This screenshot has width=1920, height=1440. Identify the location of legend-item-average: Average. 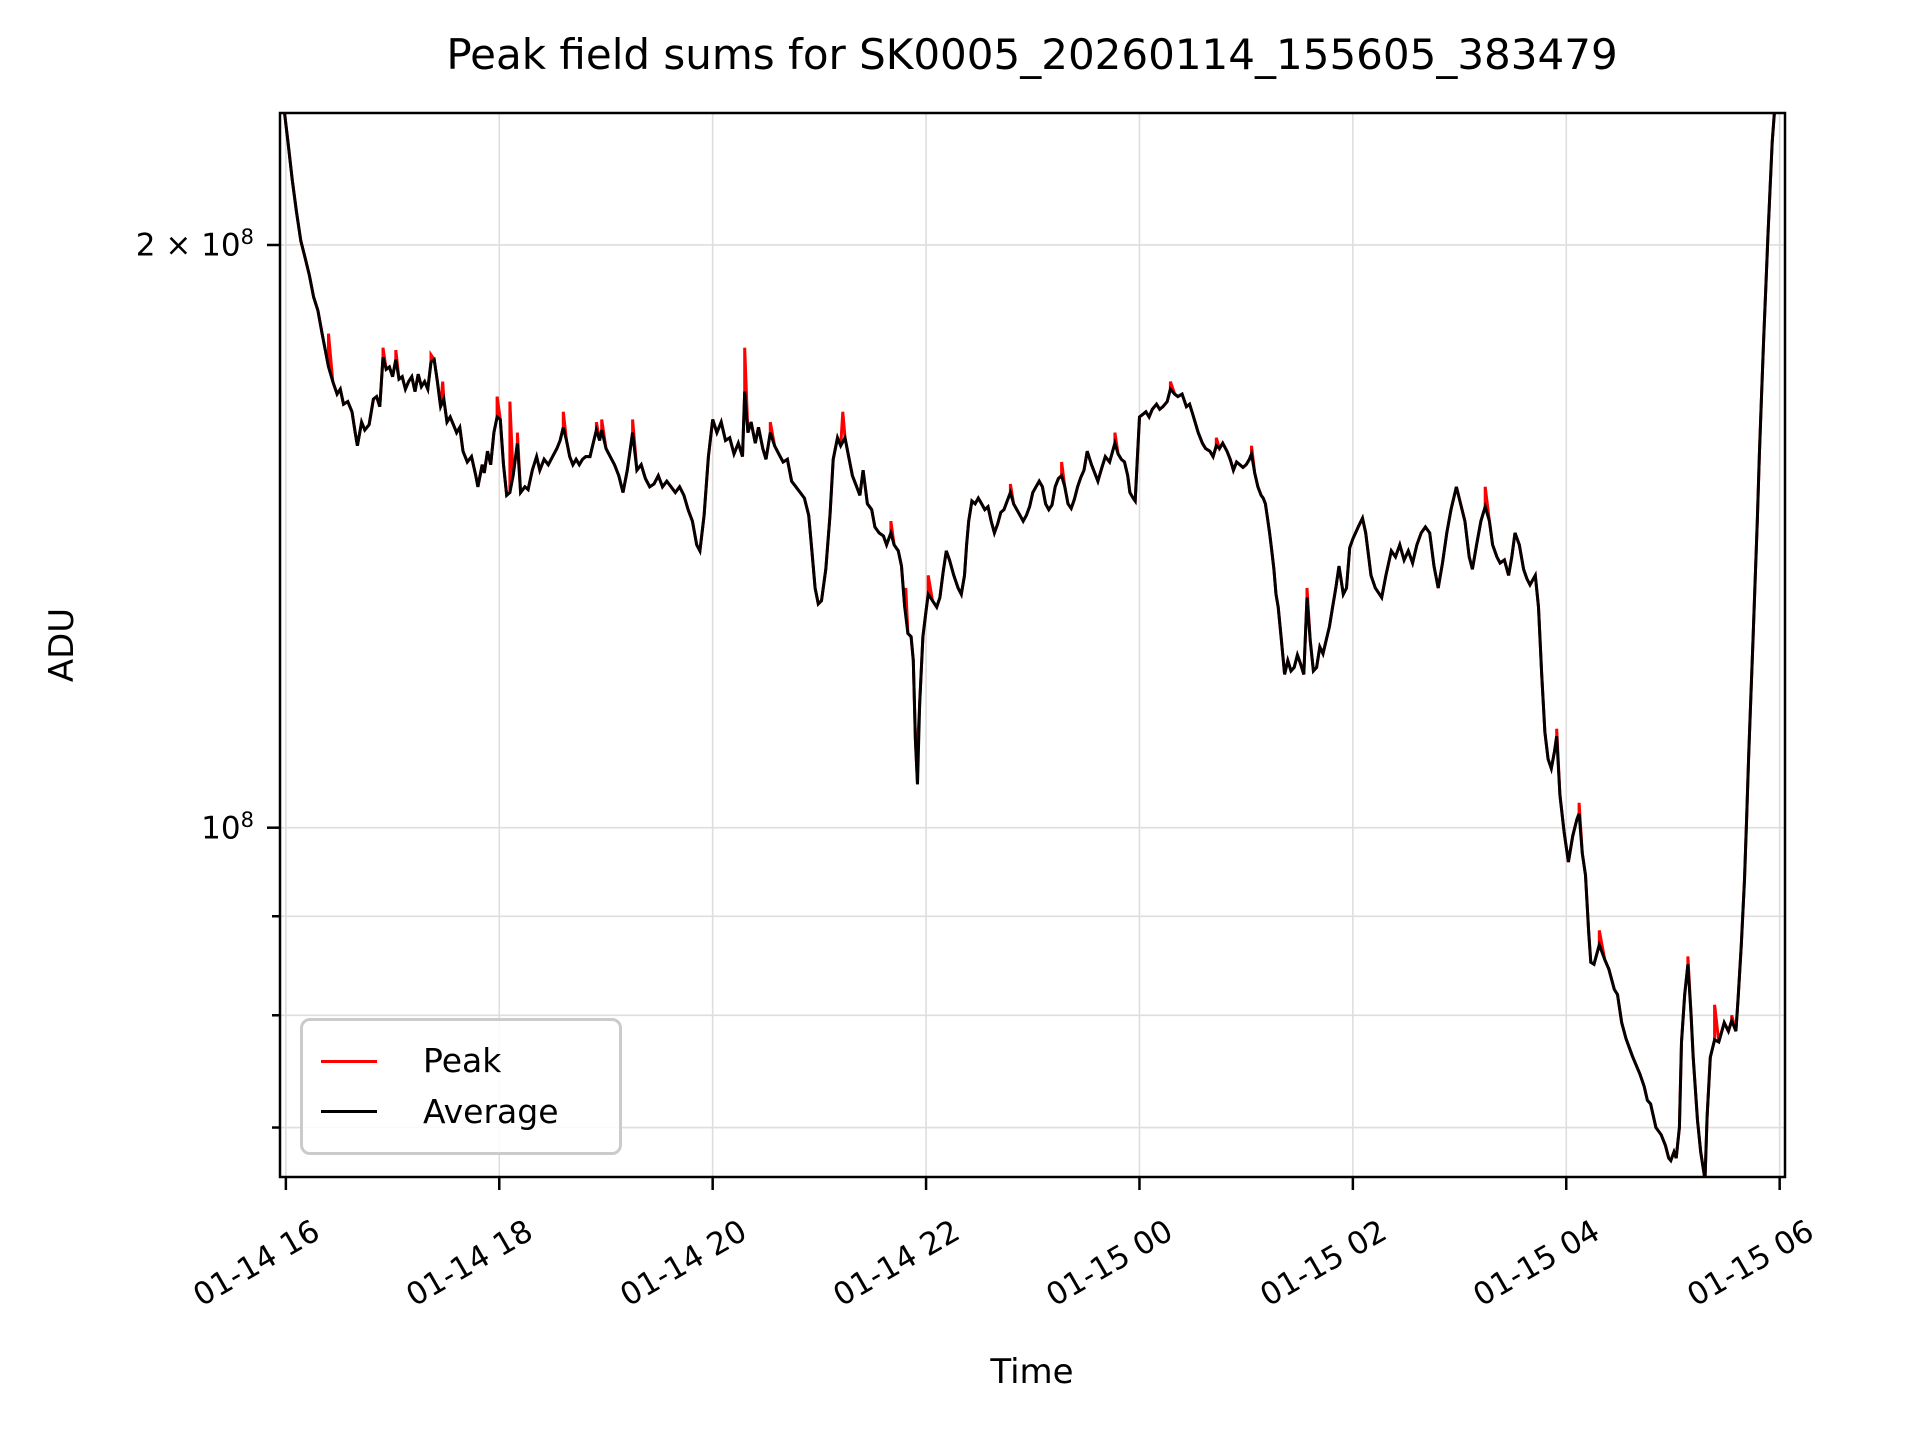
(461, 1111).